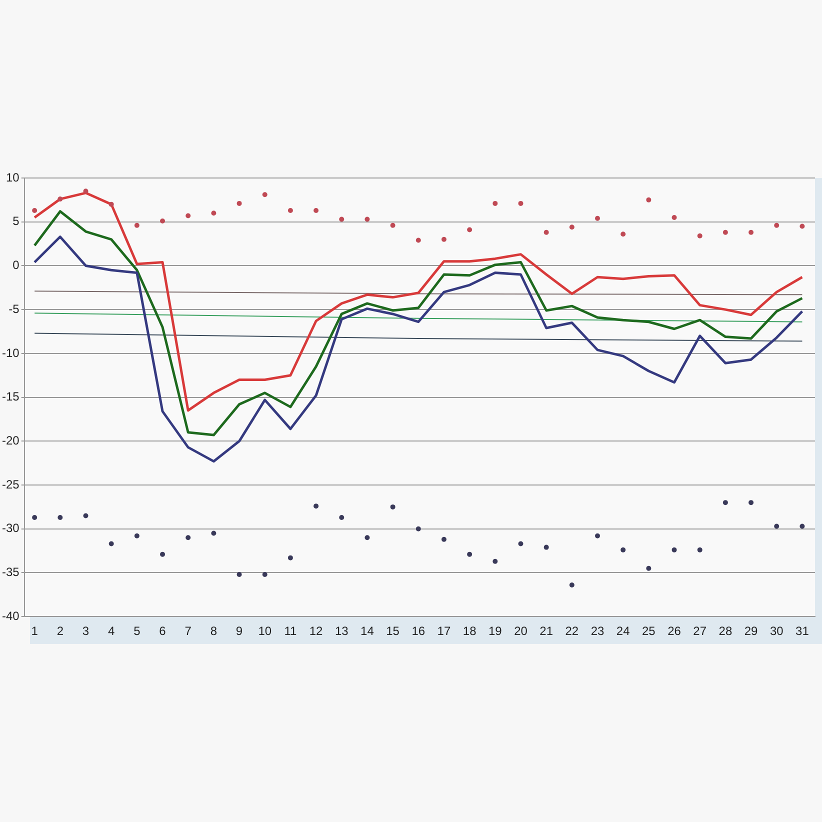 Image resolution: width=822 pixels, height=822 pixels. What do you see at coordinates (649, 631) in the screenshot?
I see `x-tick-label: 25` at bounding box center [649, 631].